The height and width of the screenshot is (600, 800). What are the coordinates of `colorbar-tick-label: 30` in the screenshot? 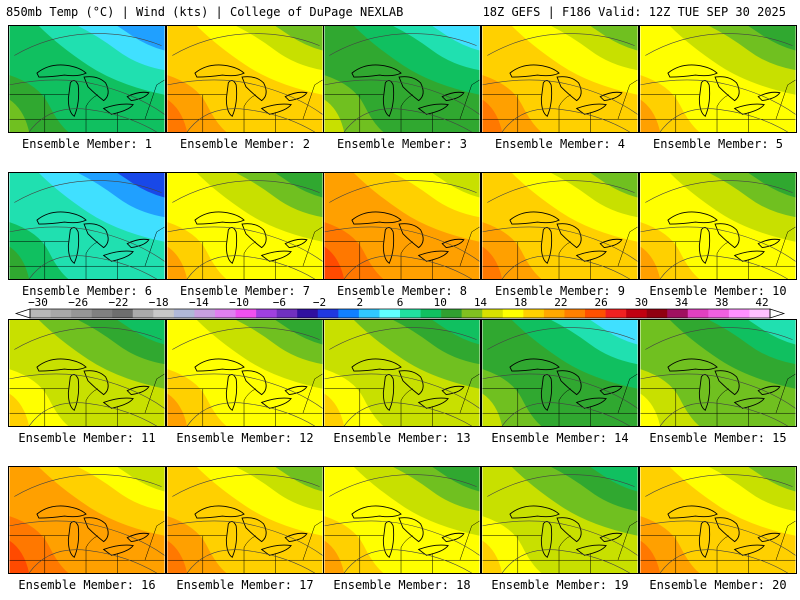 It's located at (641, 302).